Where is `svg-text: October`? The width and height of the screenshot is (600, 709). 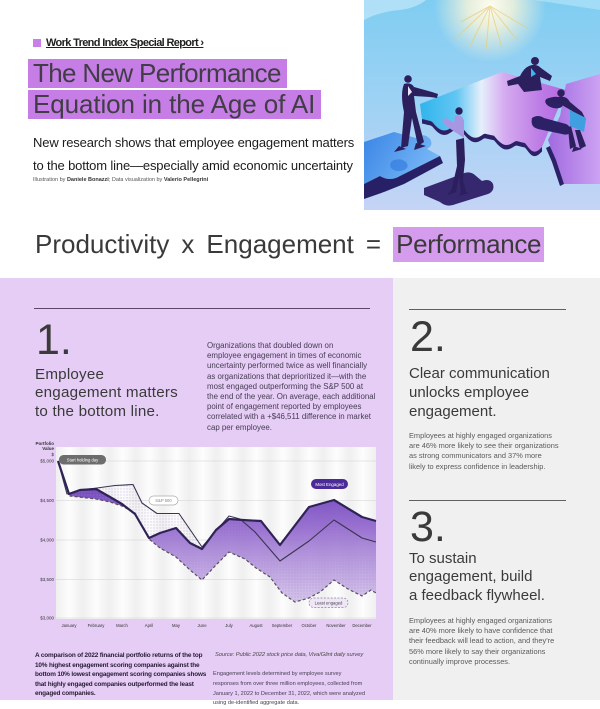 svg-text: October is located at coordinates (310, 625).